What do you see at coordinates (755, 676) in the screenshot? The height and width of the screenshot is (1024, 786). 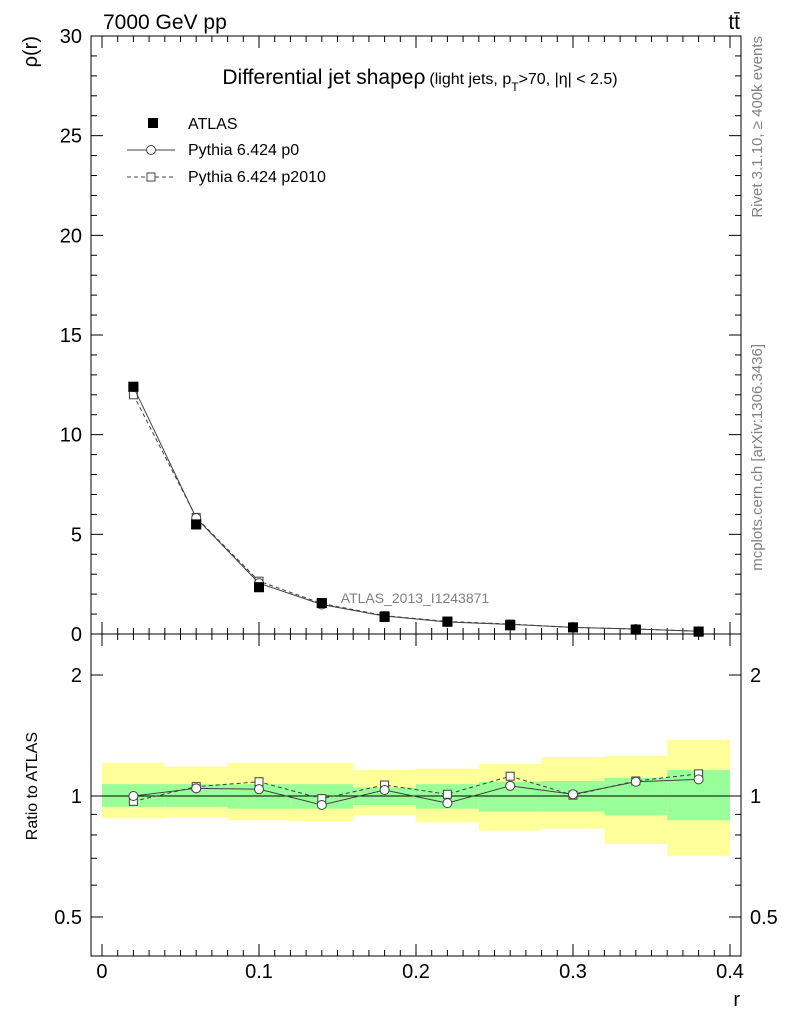 I see `ratio-ytick-label-right: 2` at bounding box center [755, 676].